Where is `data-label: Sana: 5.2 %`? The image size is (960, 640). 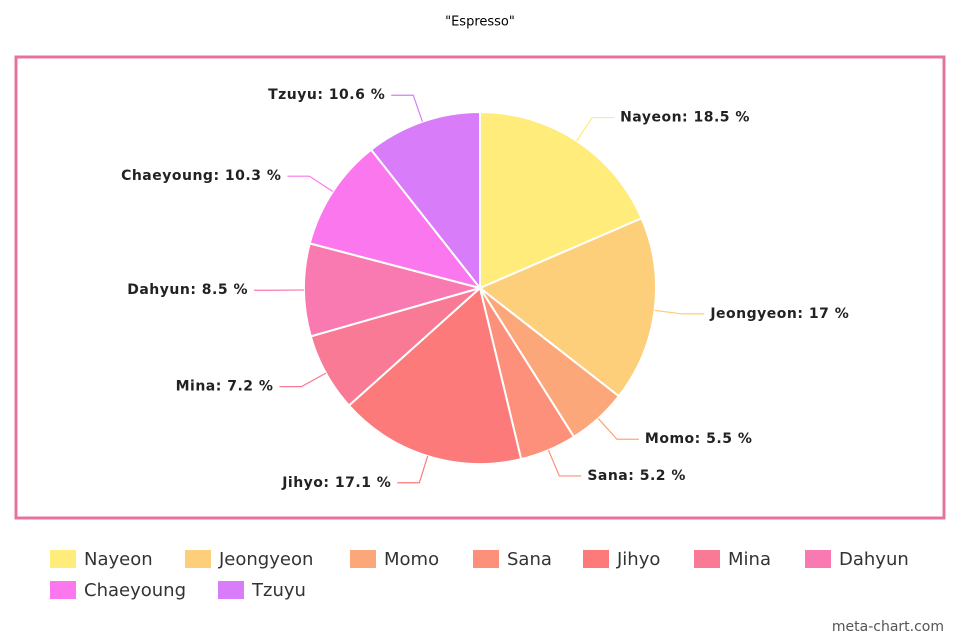
data-label: Sana: 5.2 % is located at coordinates (636, 476).